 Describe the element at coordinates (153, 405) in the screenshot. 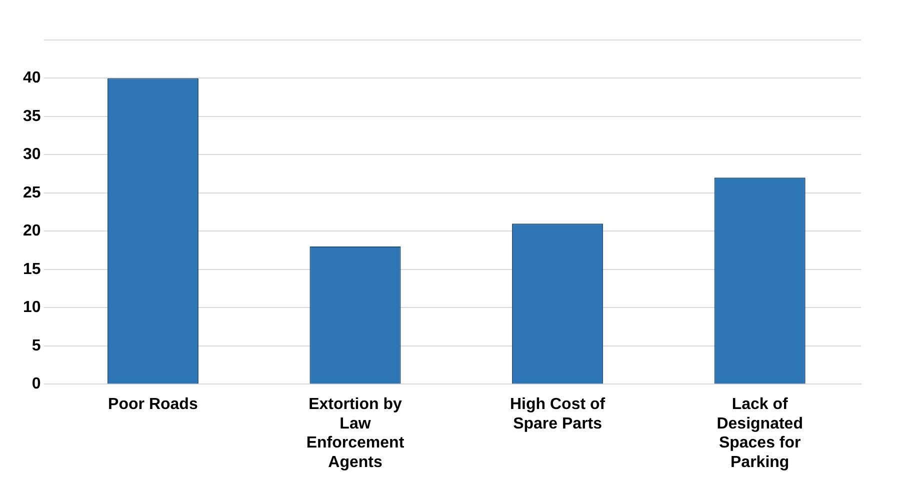

I see `x-tick-label: Poor Roads` at that location.